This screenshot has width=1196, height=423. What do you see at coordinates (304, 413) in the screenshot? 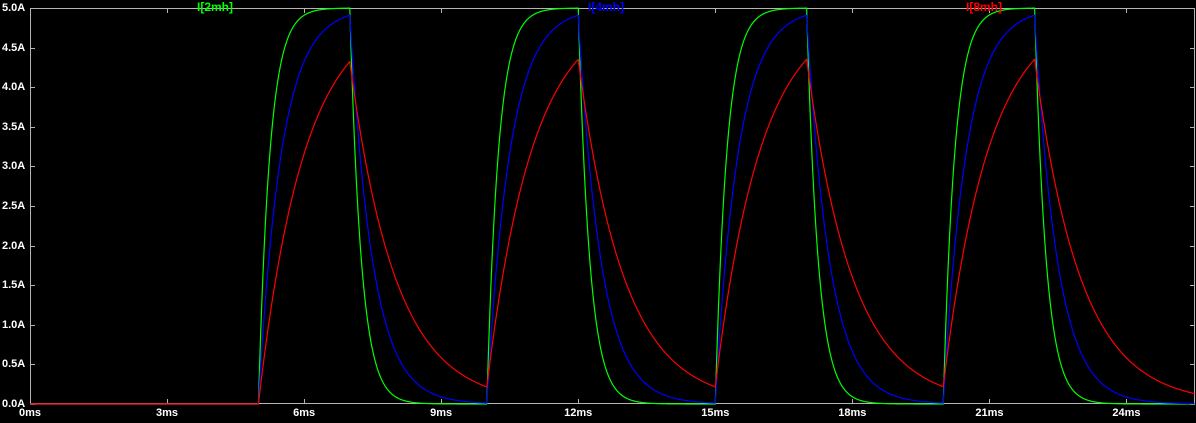
I see `x-tick-label: 6ms` at bounding box center [304, 413].